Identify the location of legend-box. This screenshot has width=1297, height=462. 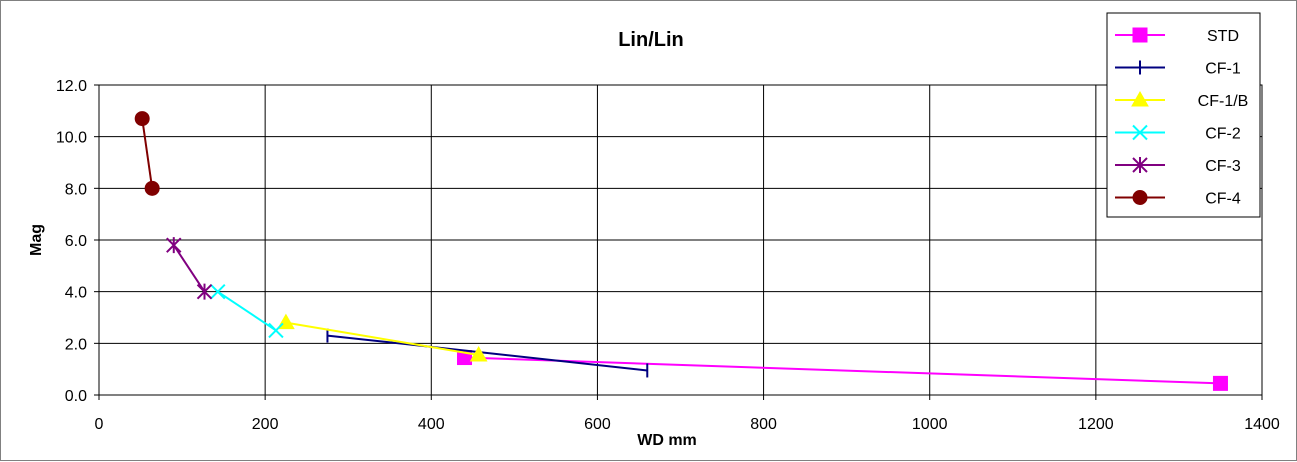
(1183, 115).